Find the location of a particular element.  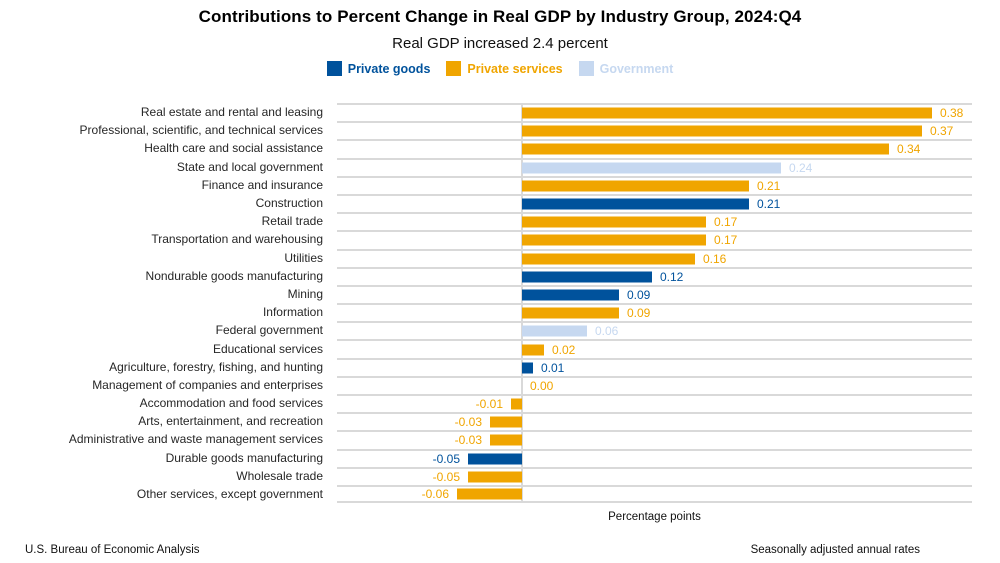

category-label: Educational services is located at coordinates (267, 348).